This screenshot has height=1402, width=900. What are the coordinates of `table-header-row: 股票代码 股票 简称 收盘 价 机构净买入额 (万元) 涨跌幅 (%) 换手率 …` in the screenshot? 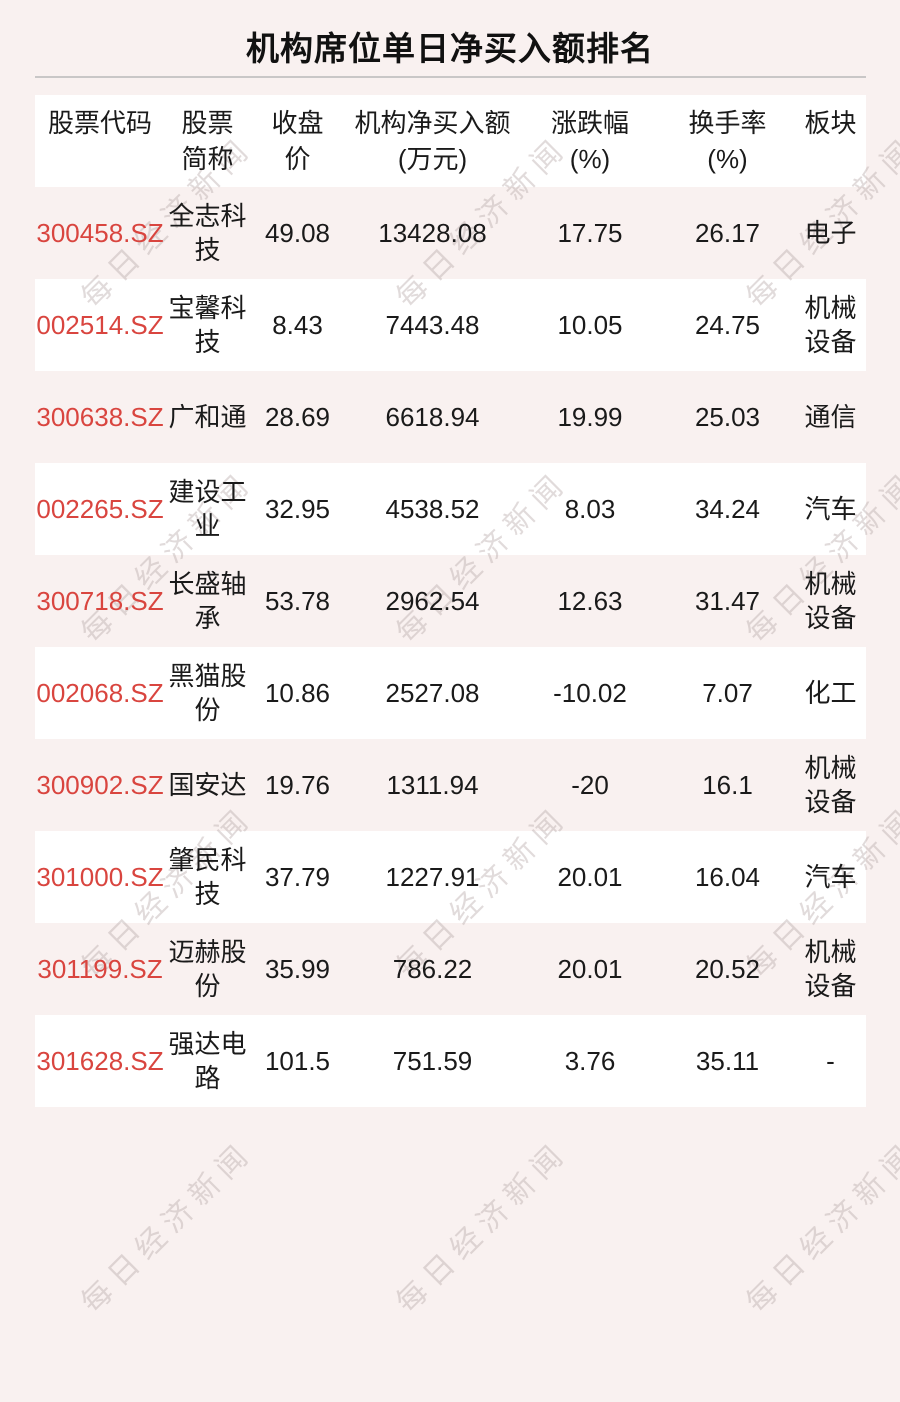 It's located at (450, 141).